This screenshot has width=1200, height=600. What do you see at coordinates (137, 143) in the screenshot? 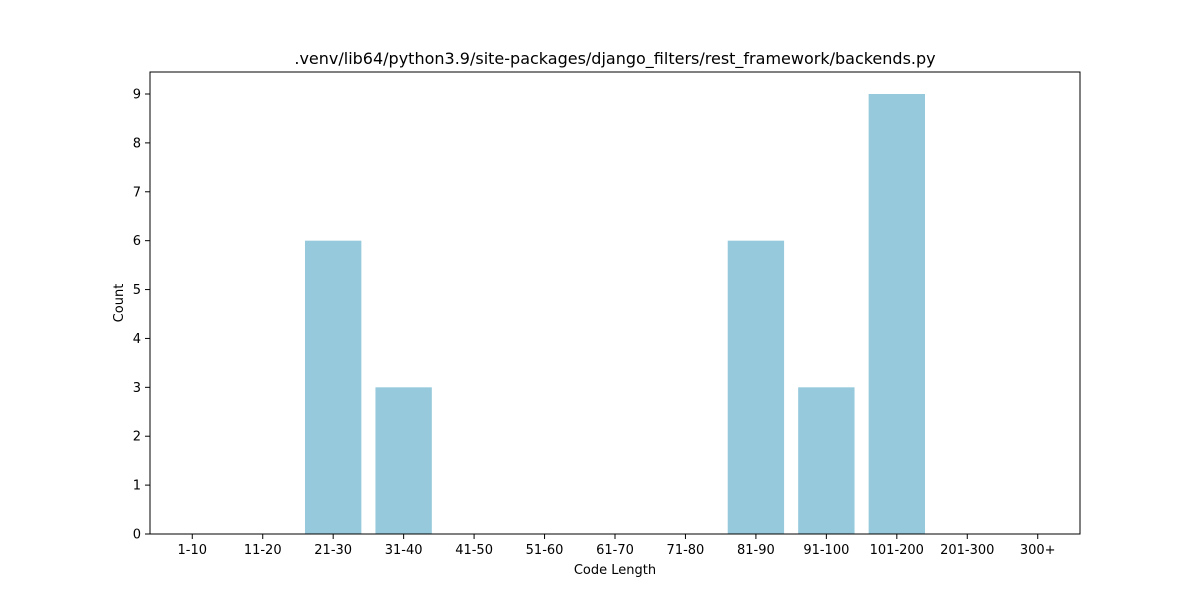
I see `y-tick-label: 8` at bounding box center [137, 143].